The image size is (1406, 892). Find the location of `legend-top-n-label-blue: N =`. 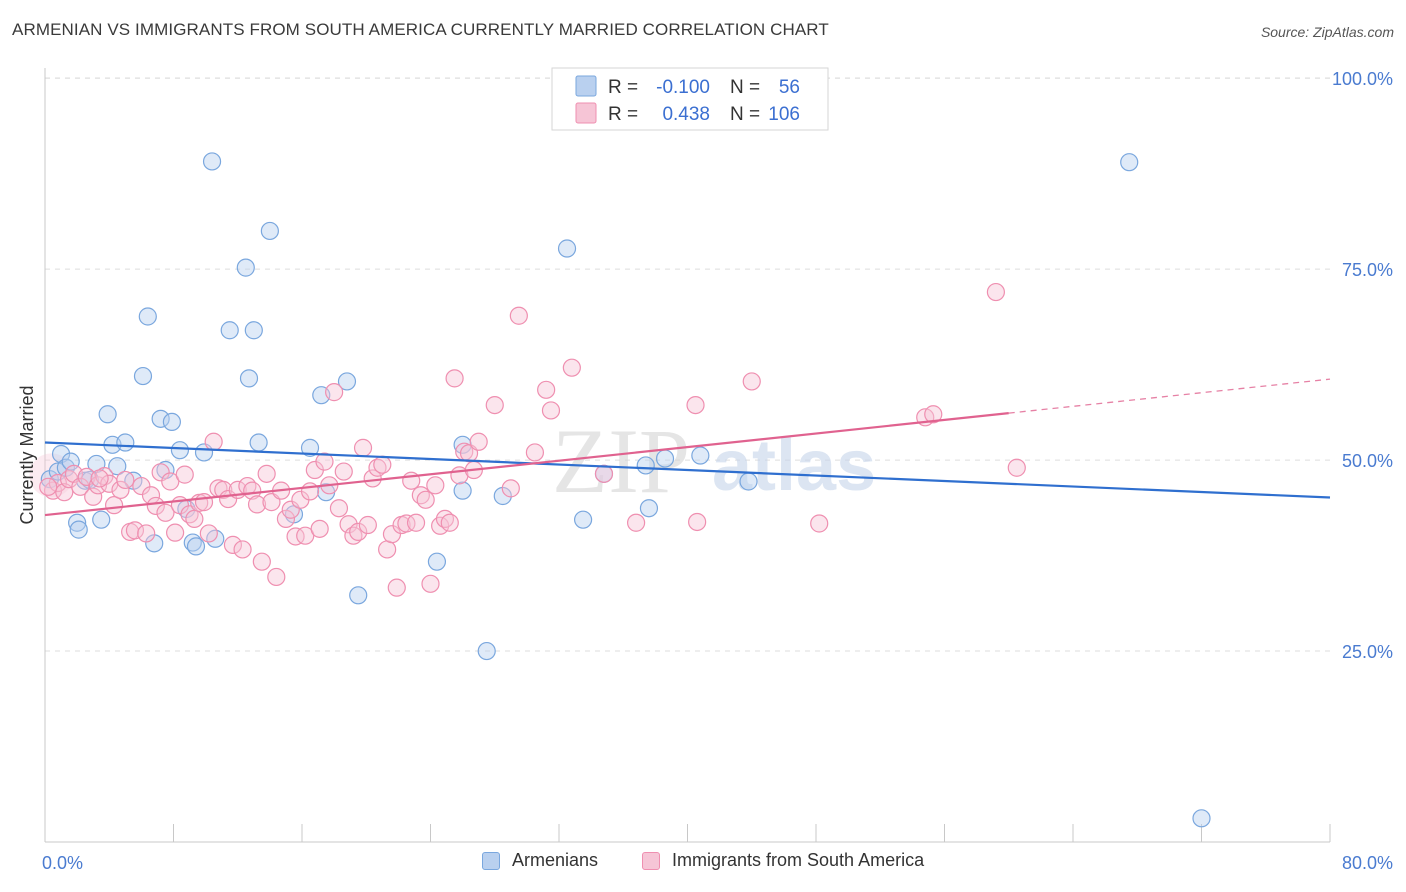

legend-top-n-label-blue: N = is located at coordinates (745, 87).